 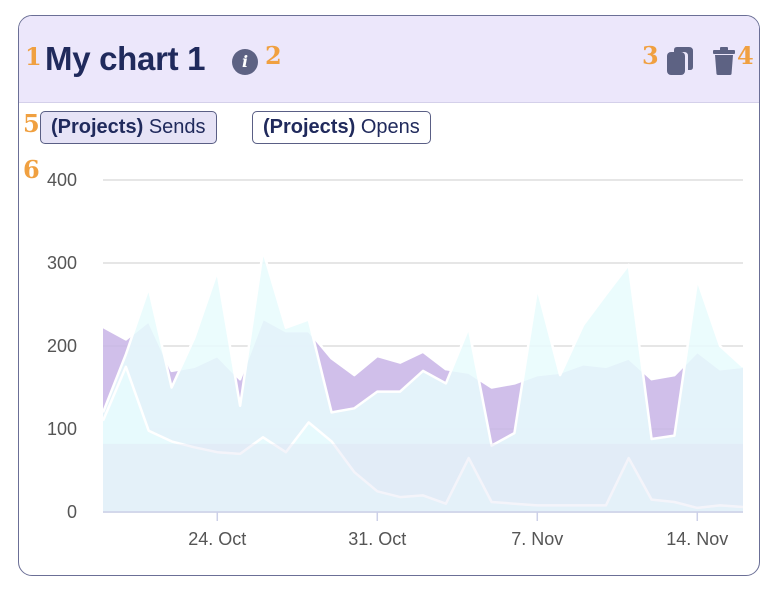 I want to click on x-tick-label: 14. Nov, so click(x=697, y=539).